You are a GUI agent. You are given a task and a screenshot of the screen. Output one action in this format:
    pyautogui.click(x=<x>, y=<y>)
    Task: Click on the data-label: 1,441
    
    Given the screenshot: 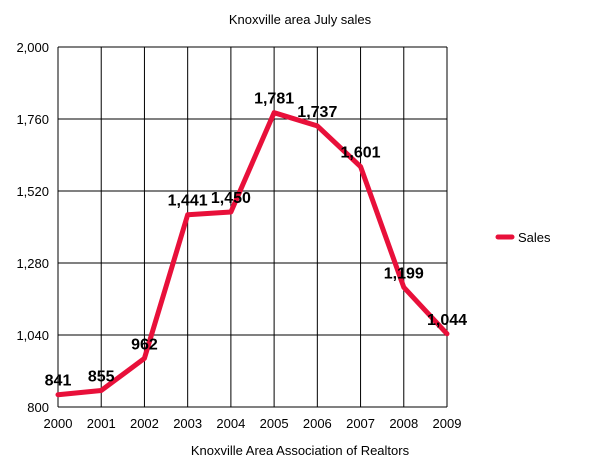 What is the action you would take?
    pyautogui.click(x=188, y=201)
    